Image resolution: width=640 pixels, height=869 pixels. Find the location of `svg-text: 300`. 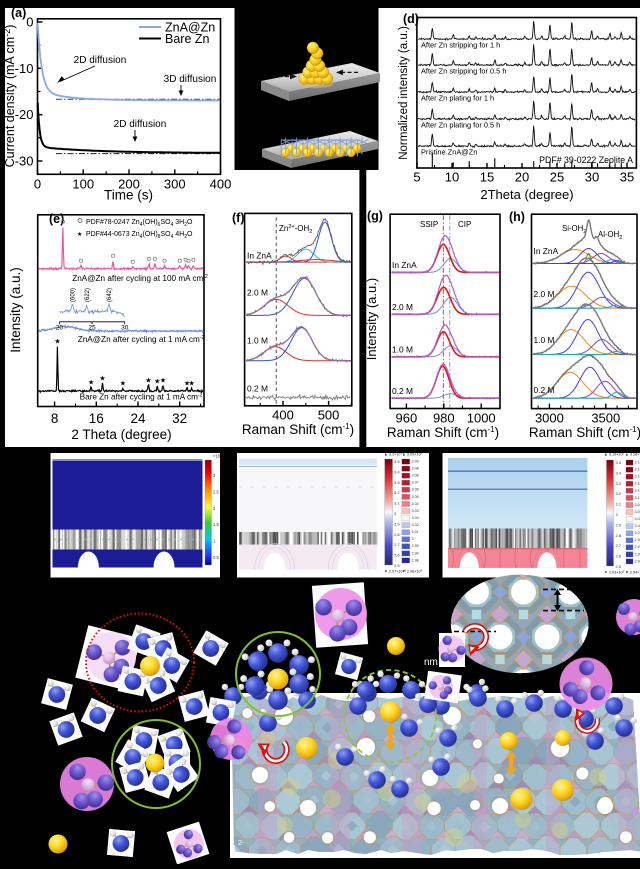

svg-text: 300 is located at coordinates (175, 183).